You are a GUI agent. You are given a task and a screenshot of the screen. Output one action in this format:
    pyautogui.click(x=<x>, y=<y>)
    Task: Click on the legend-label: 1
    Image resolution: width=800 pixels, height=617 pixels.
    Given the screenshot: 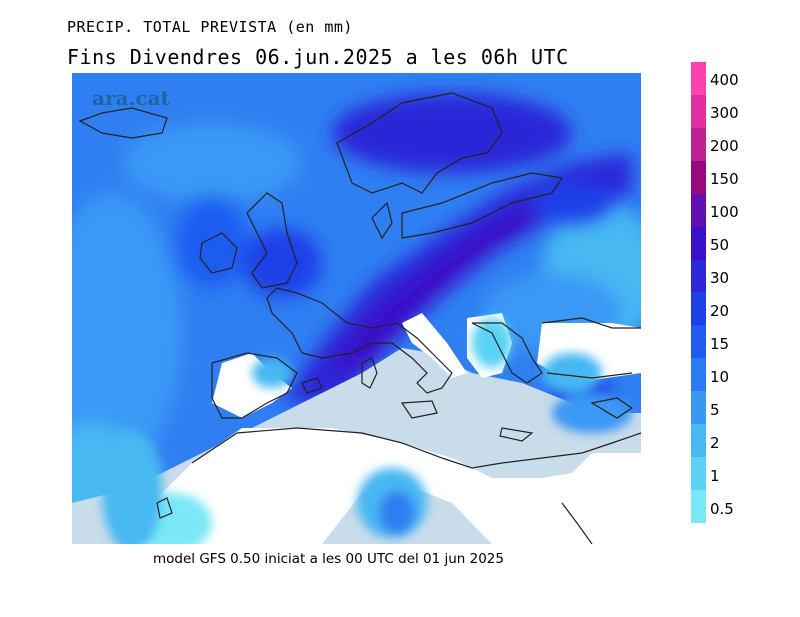 What is the action you would take?
    pyautogui.click(x=715, y=475)
    